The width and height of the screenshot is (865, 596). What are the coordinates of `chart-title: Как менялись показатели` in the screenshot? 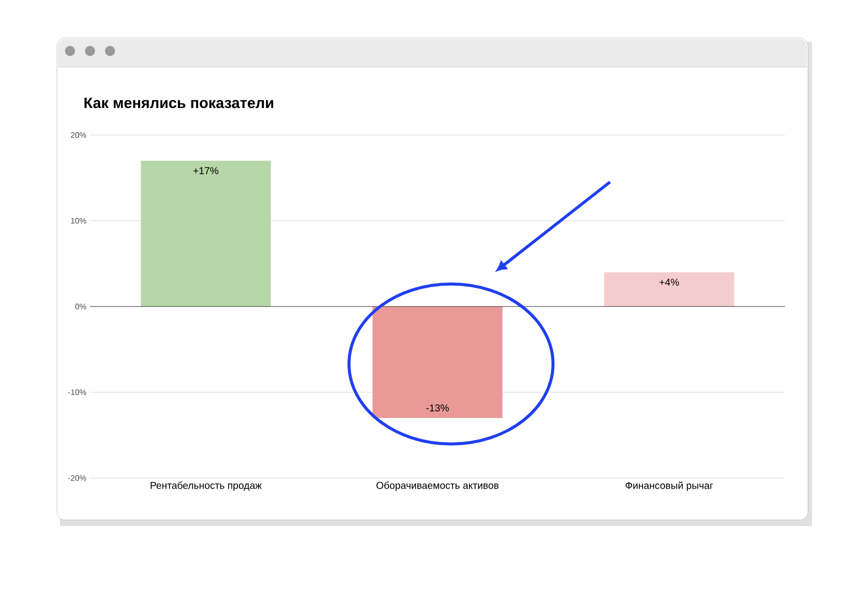 It's located at (179, 103).